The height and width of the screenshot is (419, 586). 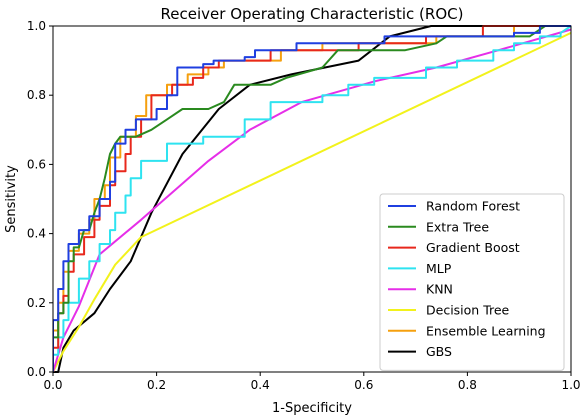 What do you see at coordinates (36, 372) in the screenshot?
I see `y-tick-label: 0.0` at bounding box center [36, 372].